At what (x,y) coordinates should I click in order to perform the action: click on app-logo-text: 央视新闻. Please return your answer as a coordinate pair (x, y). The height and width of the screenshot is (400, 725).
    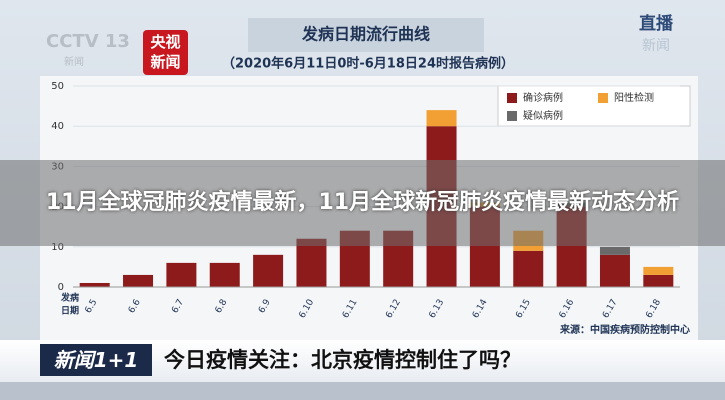
    Looking at the image, I should click on (165, 52).